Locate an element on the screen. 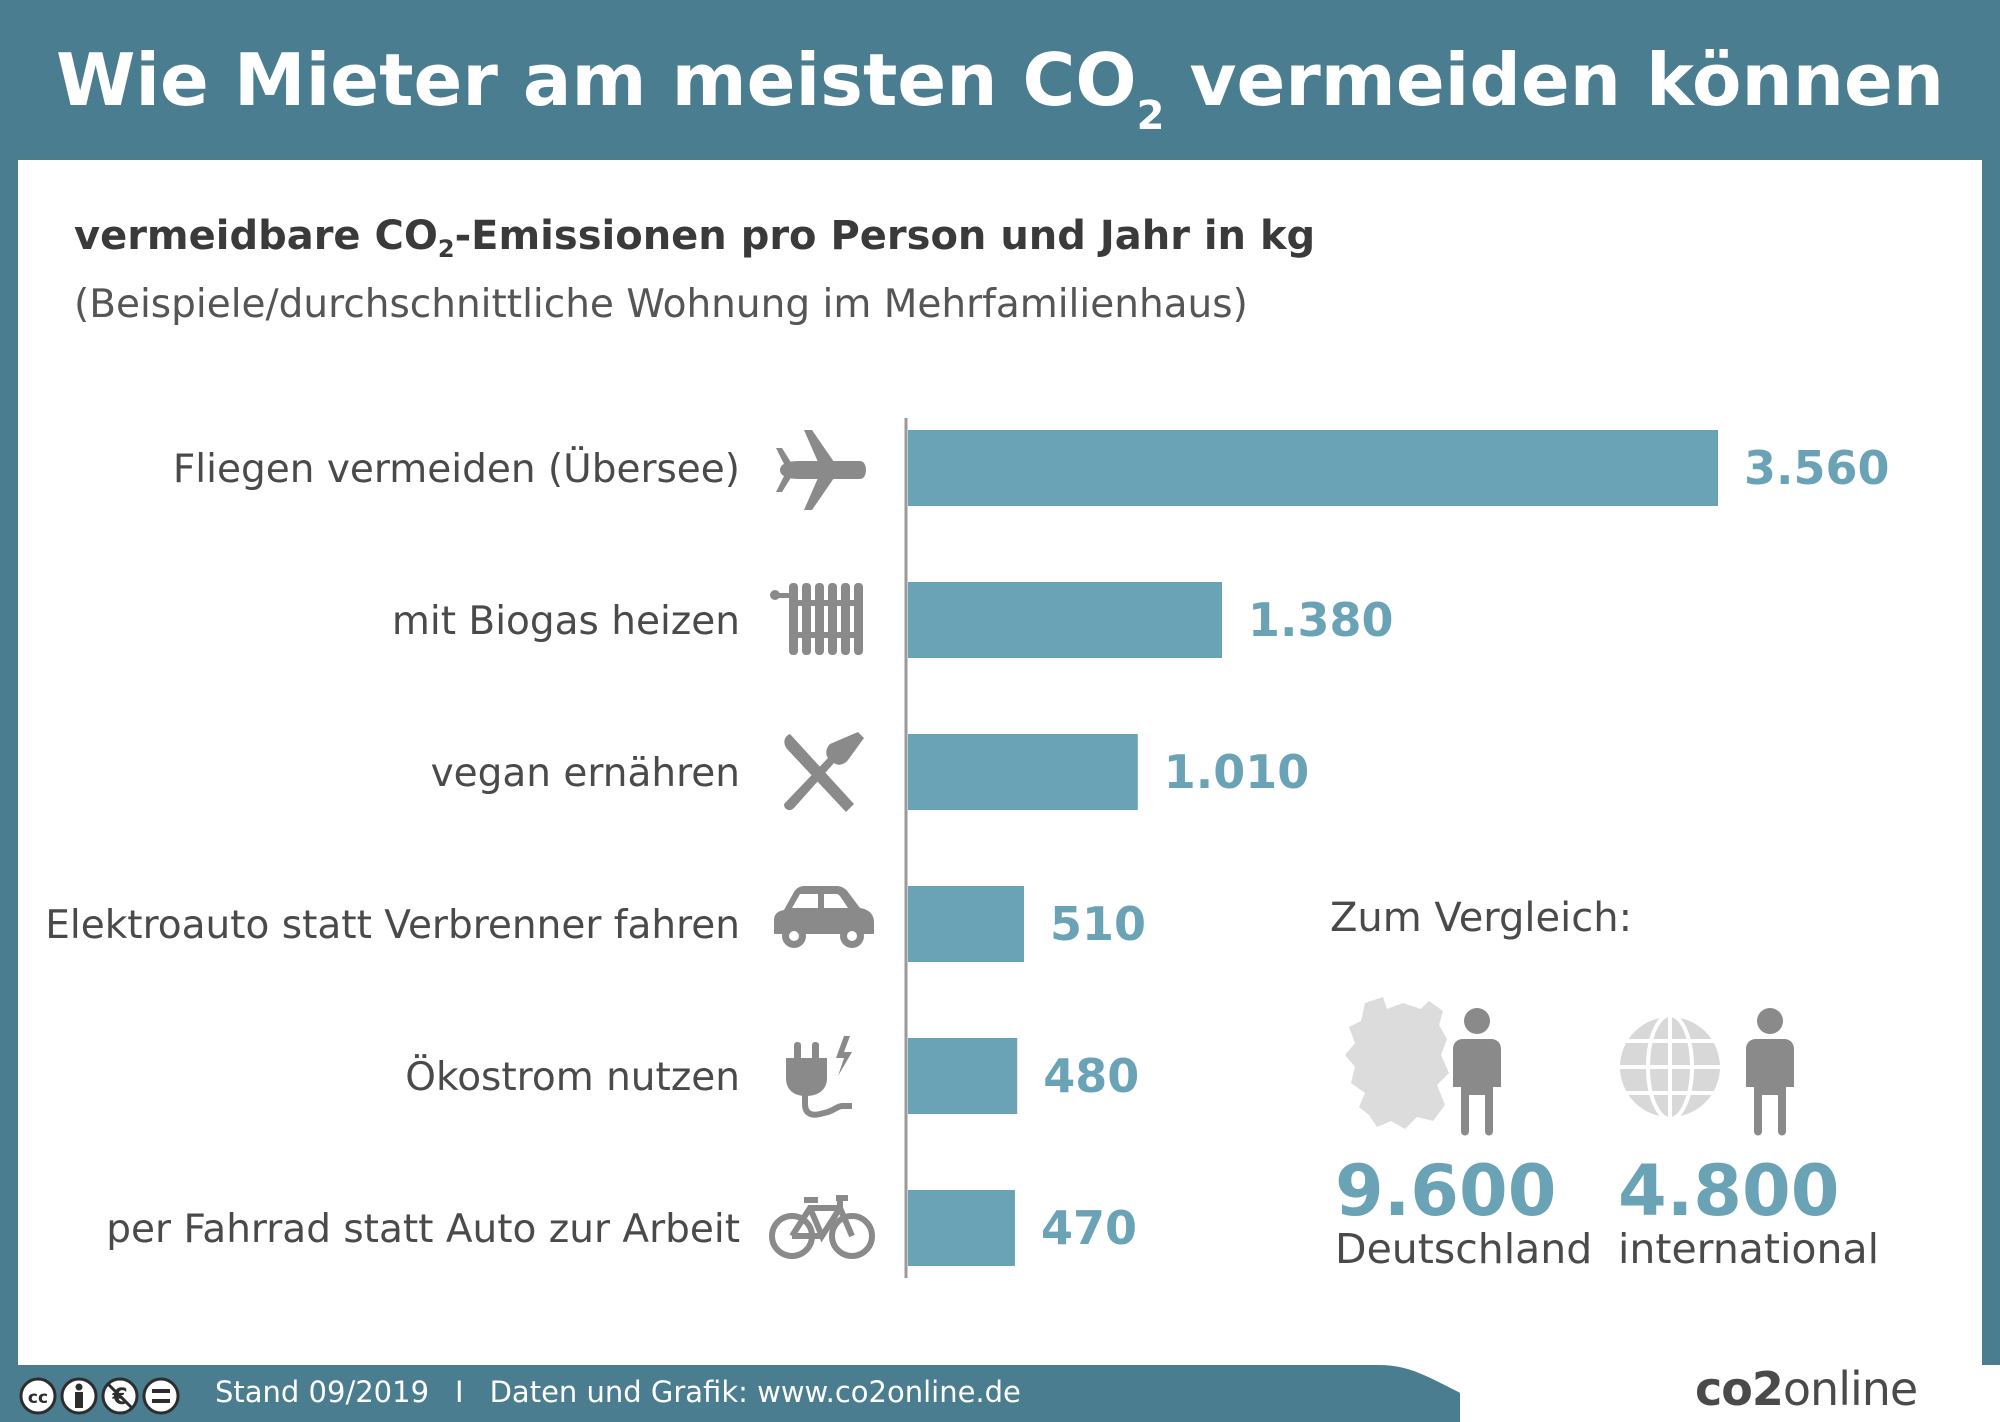 The height and width of the screenshot is (1422, 2000). category-label-3: Elektroauto statt Verbrenner fahren is located at coordinates (392, 925).